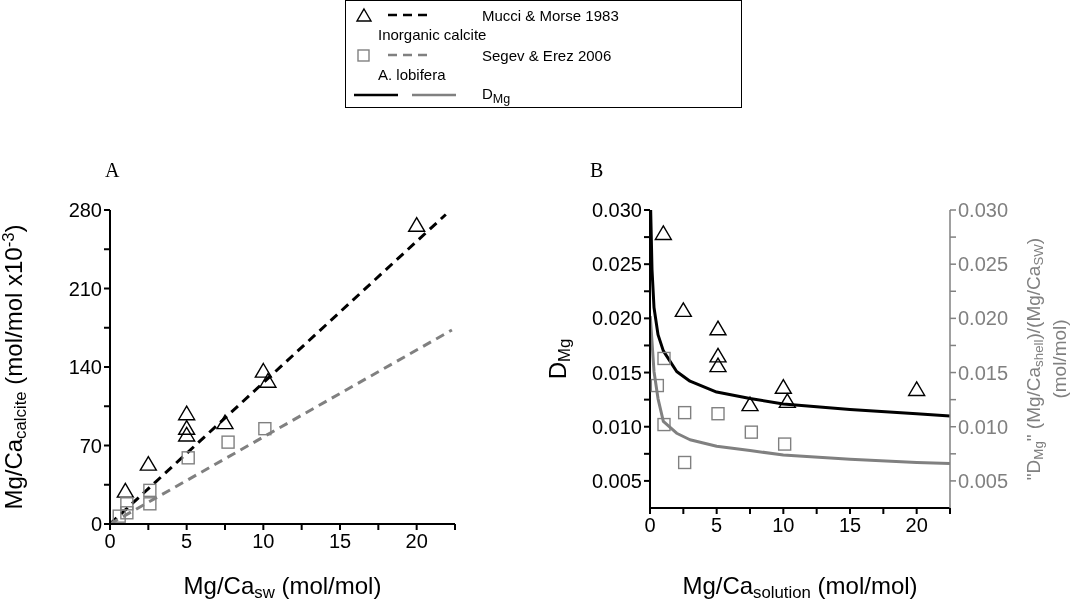 The height and width of the screenshot is (606, 1080). What do you see at coordinates (282, 587) in the screenshot?
I see `x-axis-title: Mg/Ca$_{sw}$ (mol/mol)` at bounding box center [282, 587].